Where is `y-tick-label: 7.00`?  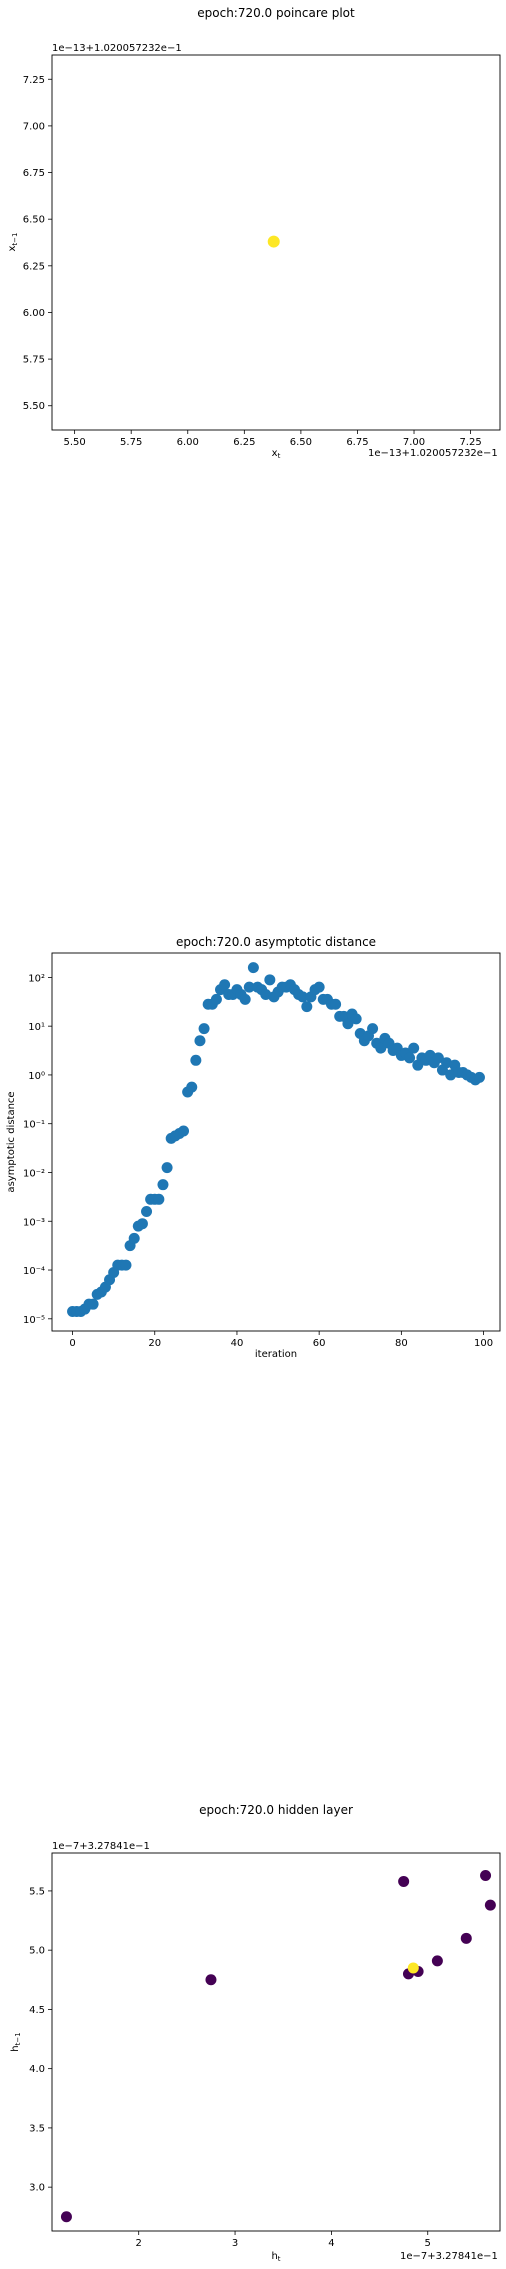 y-tick-label: 7.00 is located at coordinates (34, 126).